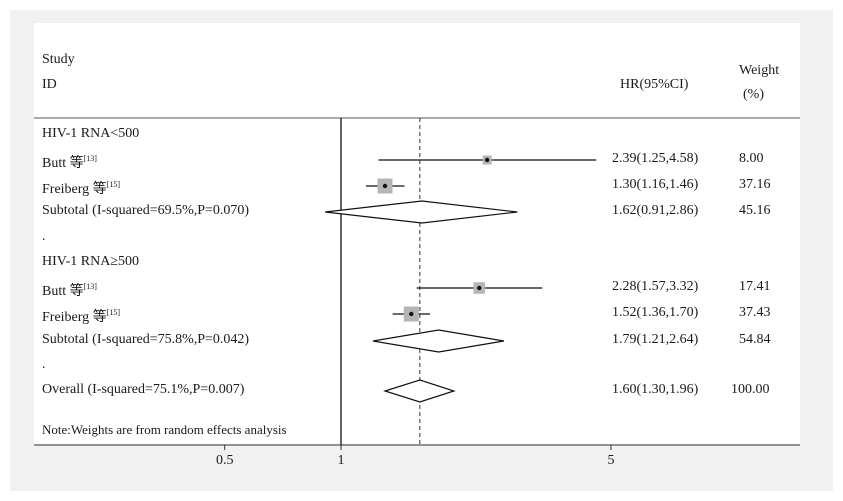  What do you see at coordinates (655, 286) in the screenshot?
I see `row-hr-ci: 2.28(1.57,3.32)` at bounding box center [655, 286].